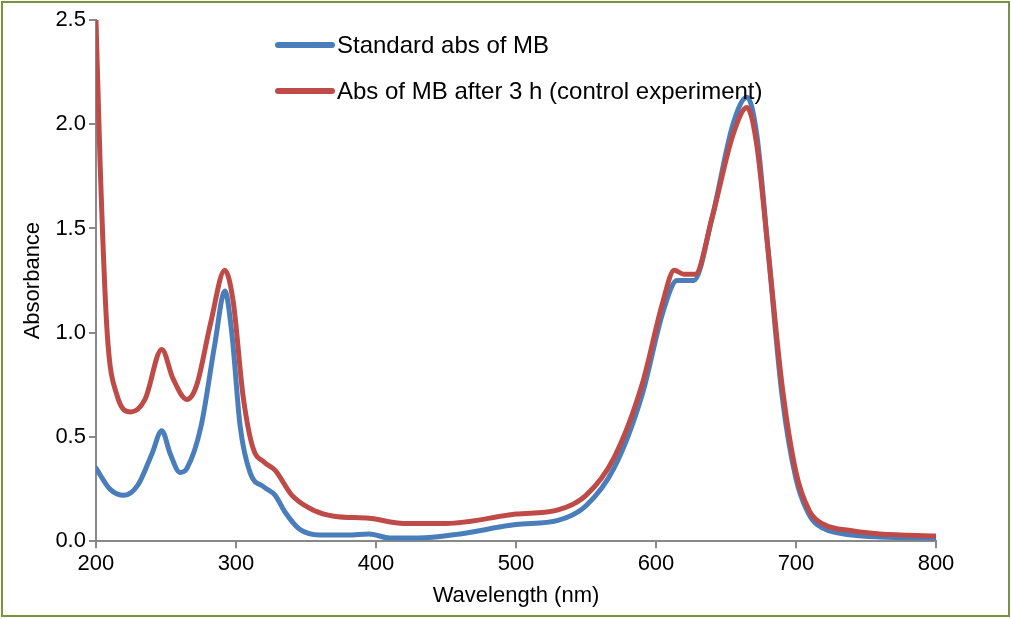 This screenshot has width=1011, height=619. I want to click on y-tick-label: 0.0, so click(70, 540).